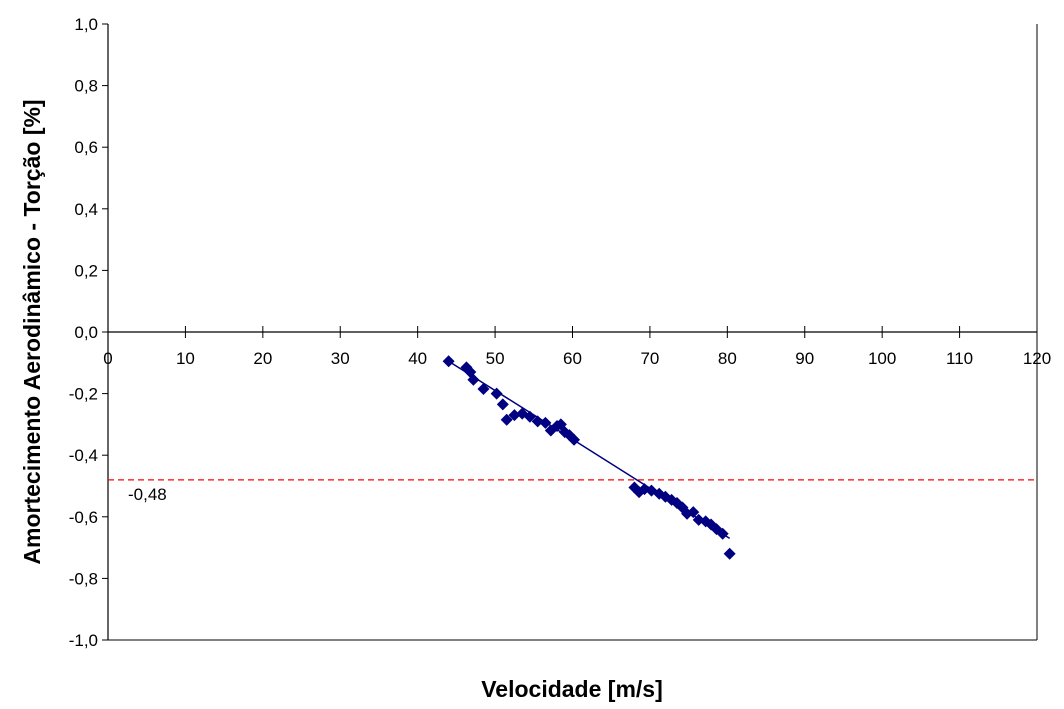 This screenshot has height=709, width=1064. Describe the element at coordinates (572, 491) in the screenshot. I see `reference-line-group: -0,48` at that location.